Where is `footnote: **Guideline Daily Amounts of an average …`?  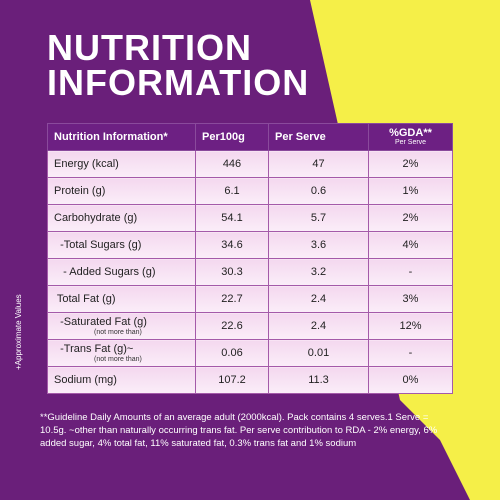 footnote: **Guideline Daily Amounts of an average … is located at coordinates (239, 430).